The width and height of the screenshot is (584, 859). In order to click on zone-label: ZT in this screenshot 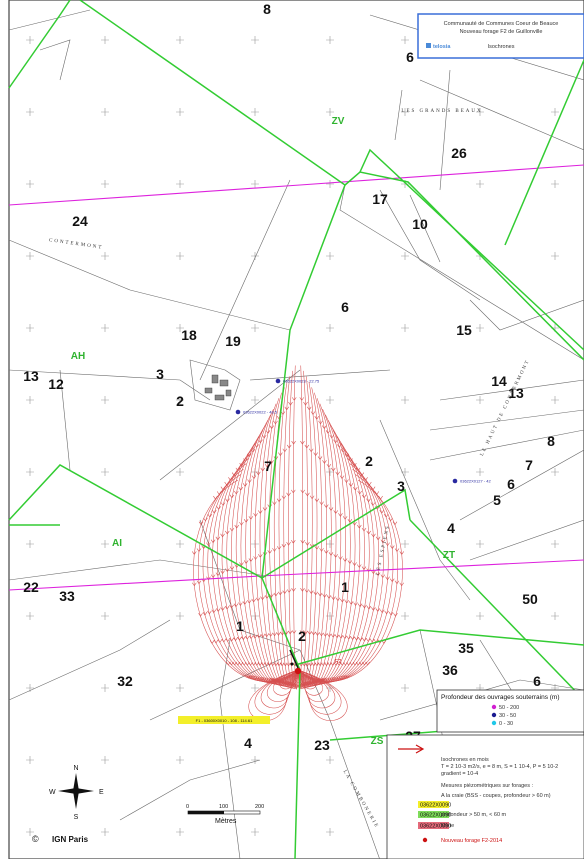, I will do `click(449, 555)`.